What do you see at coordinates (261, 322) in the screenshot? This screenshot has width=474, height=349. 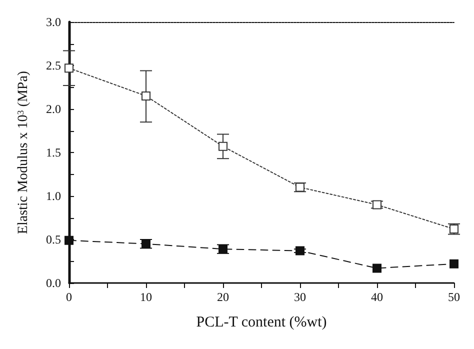 I see `x-axis-title: PCL-T content (%wt)` at bounding box center [261, 322].